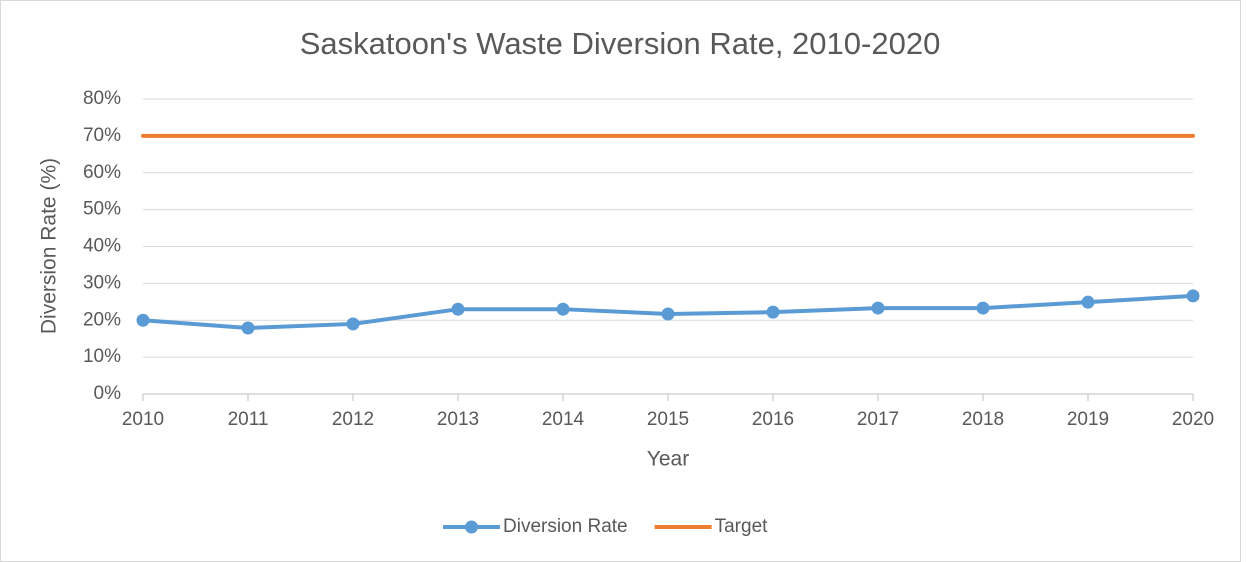 The height and width of the screenshot is (562, 1247). Describe the element at coordinates (742, 526) in the screenshot. I see `legend-label: Target` at that location.